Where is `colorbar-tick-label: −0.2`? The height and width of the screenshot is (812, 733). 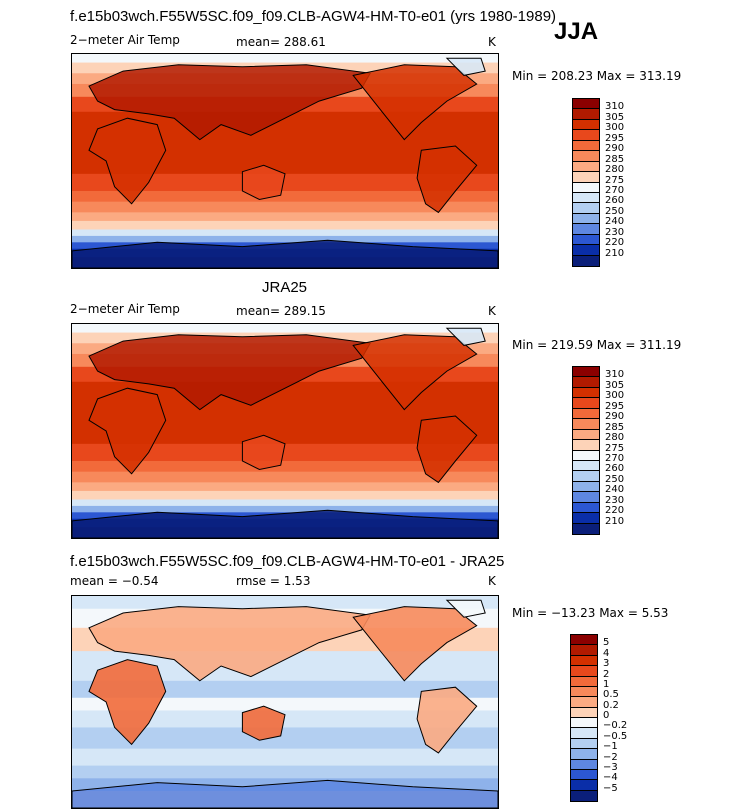 colorbar-tick-label: −0.2 is located at coordinates (615, 726).